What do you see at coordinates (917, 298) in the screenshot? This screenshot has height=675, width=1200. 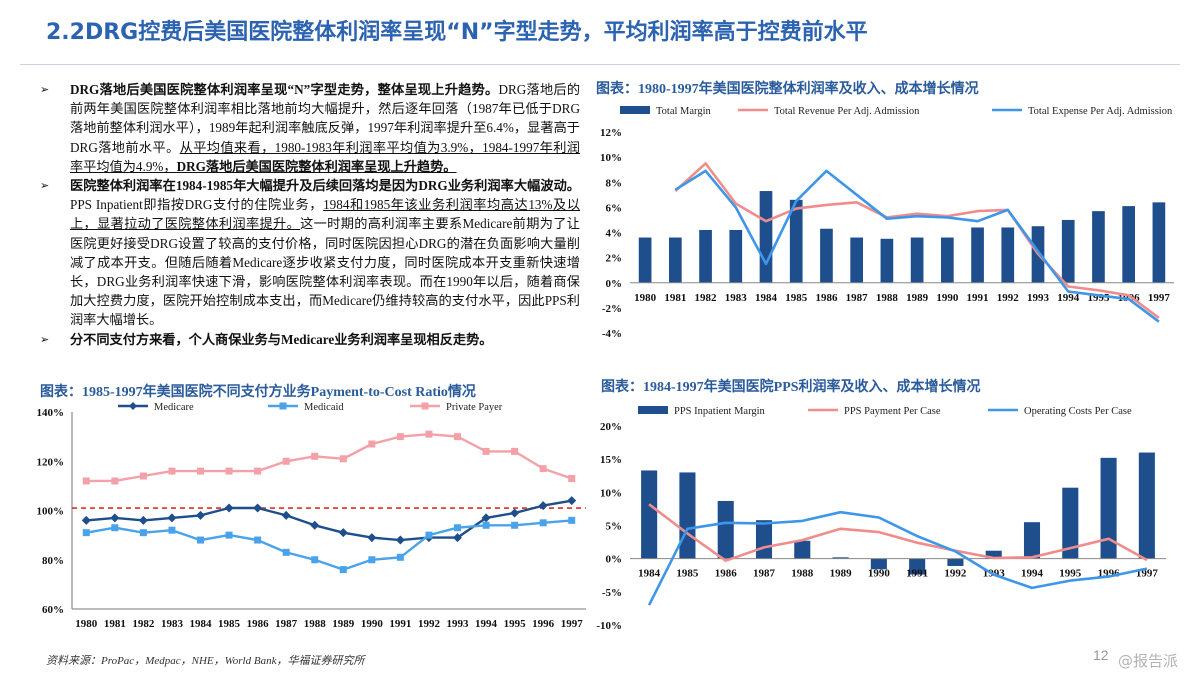 I see `chart1-xtick-1989: 1989` at bounding box center [917, 298].